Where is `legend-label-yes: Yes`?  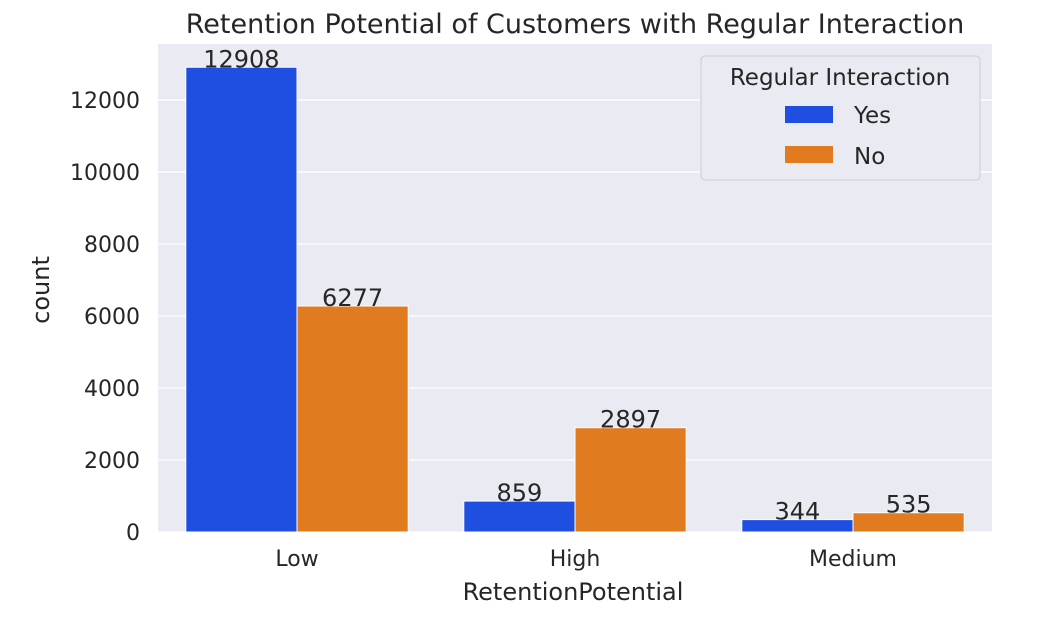 legend-label-yes: Yes is located at coordinates (872, 116).